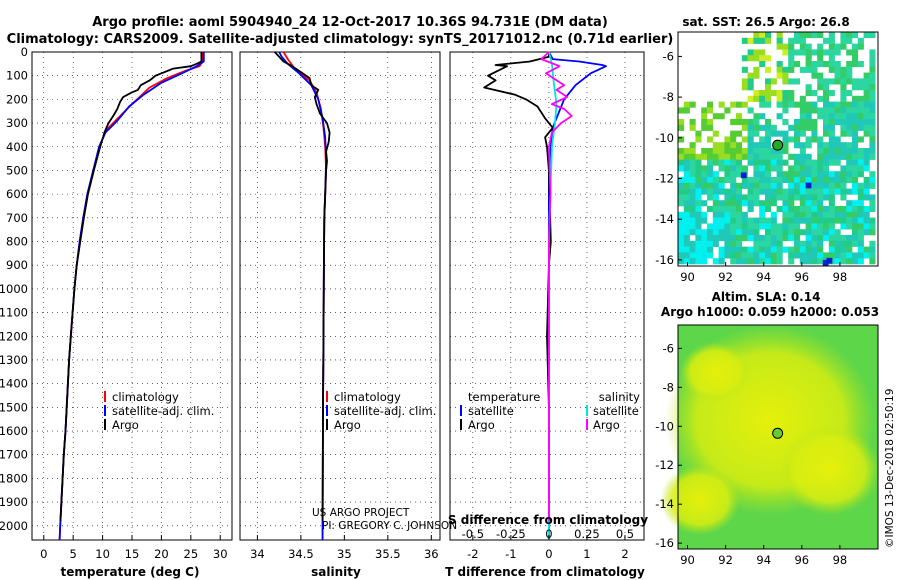 This screenshot has width=900, height=580. What do you see at coordinates (808, 185) in the screenshot?
I see `sst-cell-cold` at bounding box center [808, 185].